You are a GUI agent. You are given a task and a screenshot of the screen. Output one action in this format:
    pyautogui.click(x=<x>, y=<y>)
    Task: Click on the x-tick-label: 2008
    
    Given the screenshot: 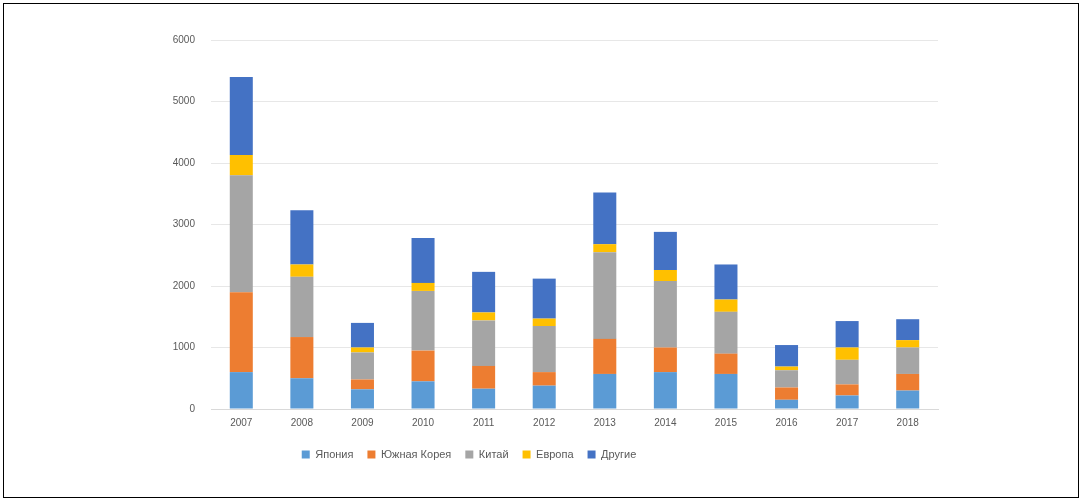 What is the action you would take?
    pyautogui.click(x=302, y=422)
    